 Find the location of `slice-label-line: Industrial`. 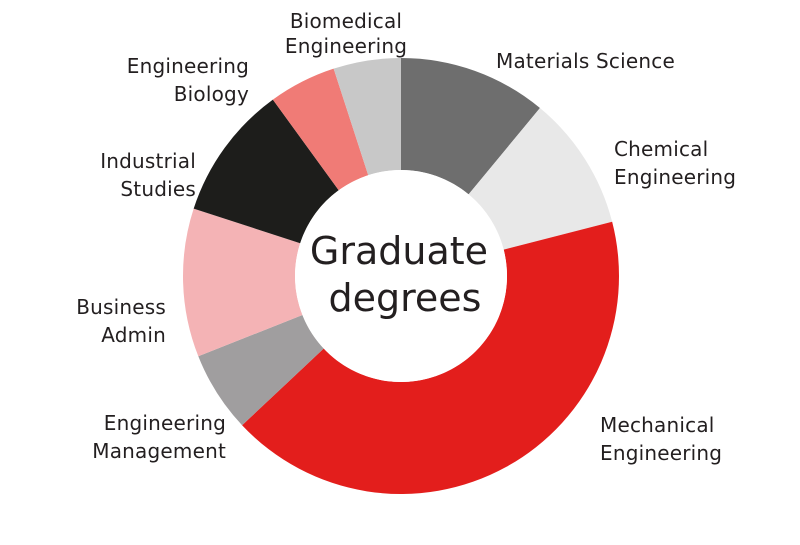

slice-label-line: Industrial is located at coordinates (148, 161).